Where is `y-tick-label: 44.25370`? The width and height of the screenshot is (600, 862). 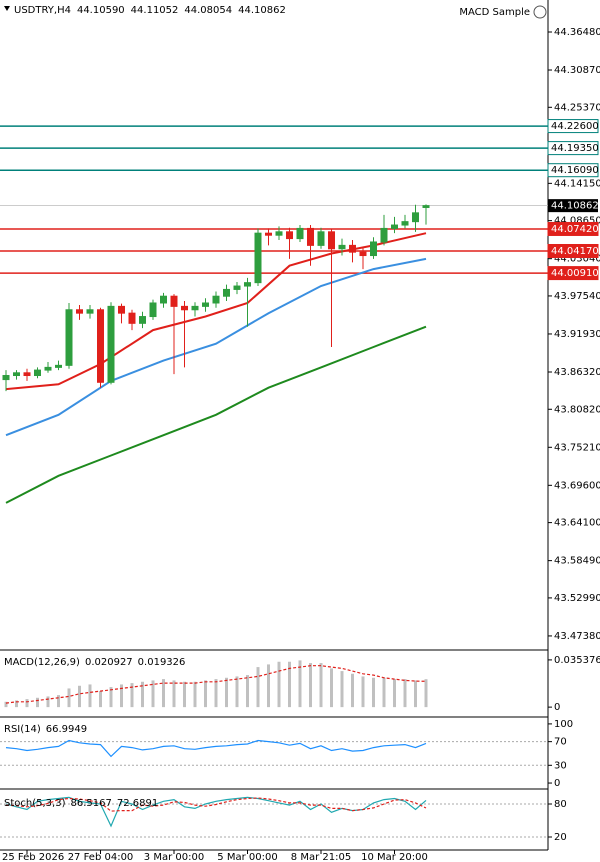
y-tick-label: 44.25370 is located at coordinates (577, 107).